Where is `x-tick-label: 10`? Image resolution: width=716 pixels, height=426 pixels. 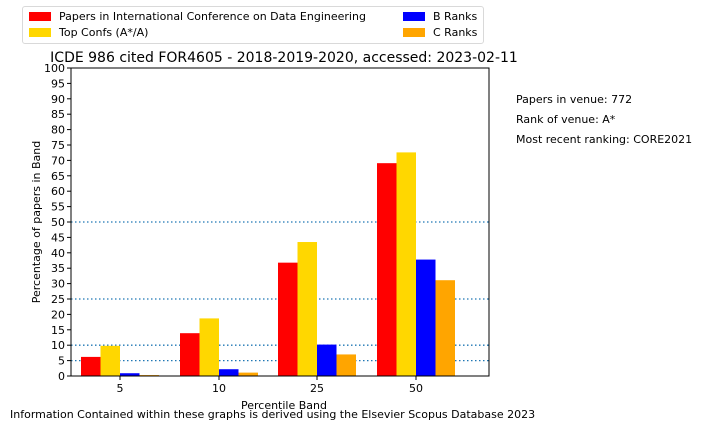 x-tick-label: 10 is located at coordinates (219, 388).